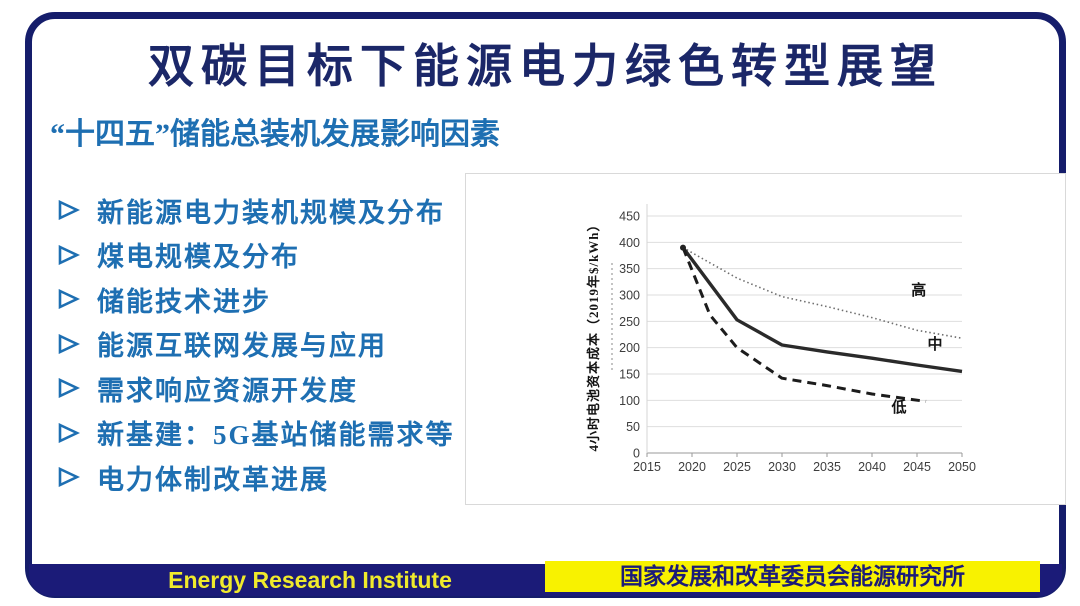 This screenshot has height=606, width=1080. Describe the element at coordinates (633, 427) in the screenshot. I see `y-tick-label: 50` at that location.